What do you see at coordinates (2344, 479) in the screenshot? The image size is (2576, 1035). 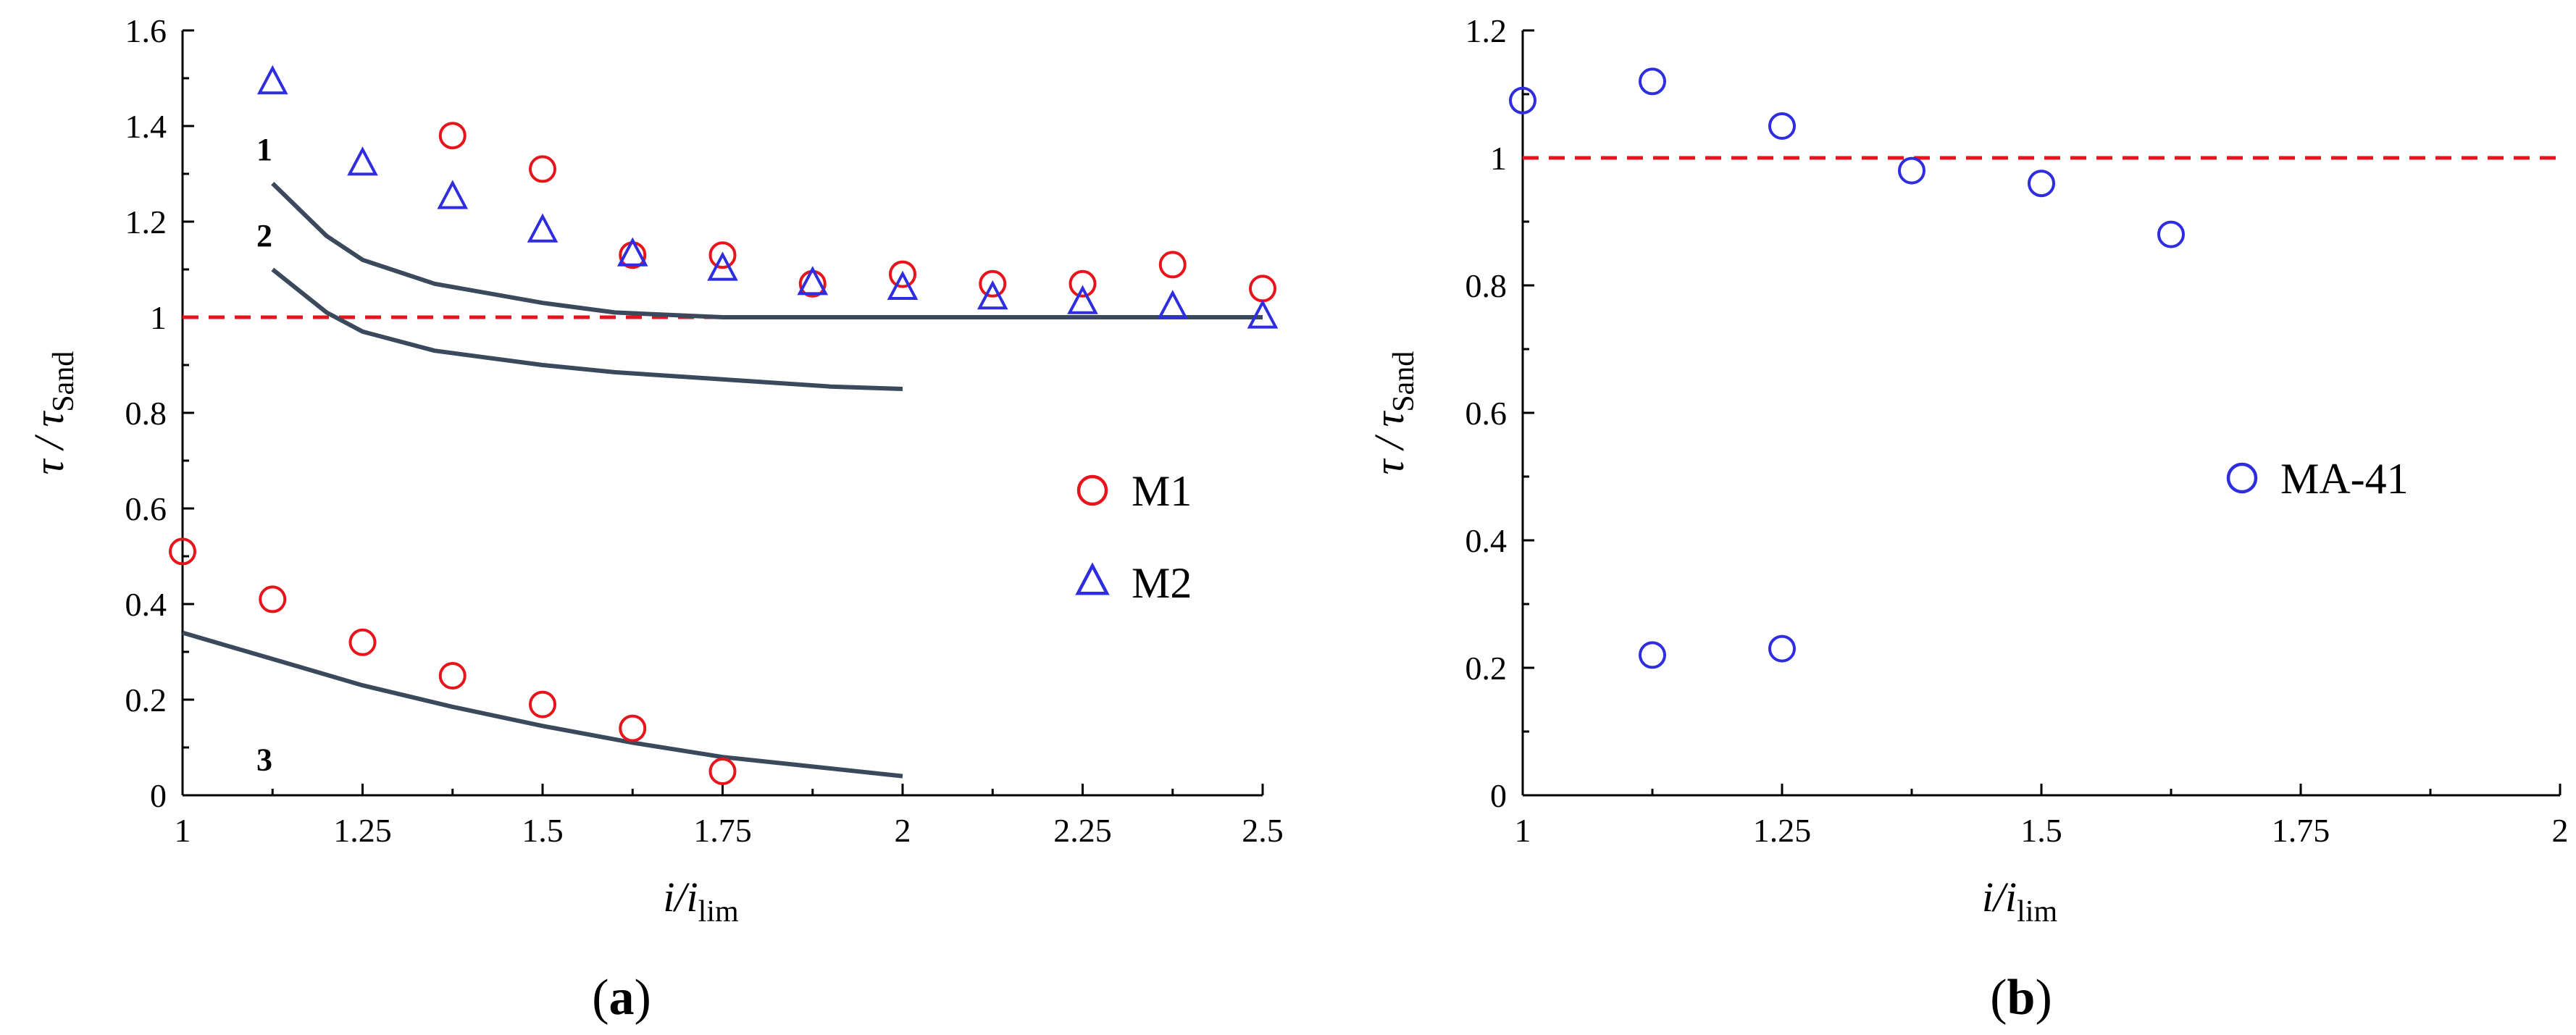 I see `legend-label: MA-41` at bounding box center [2344, 479].